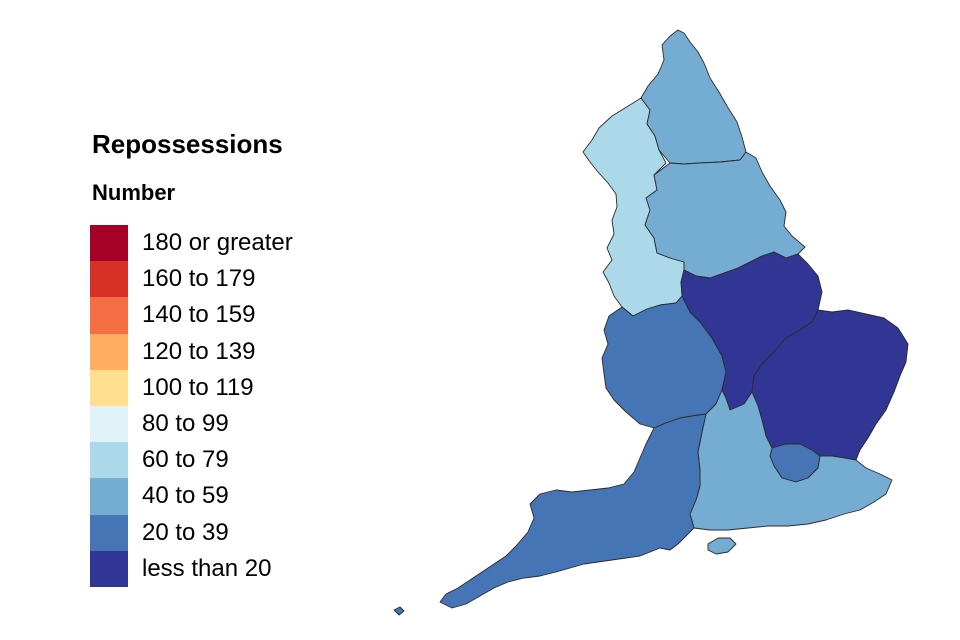 This screenshot has height=640, width=960. I want to click on legend-label: 140 to 159, so click(199, 315).